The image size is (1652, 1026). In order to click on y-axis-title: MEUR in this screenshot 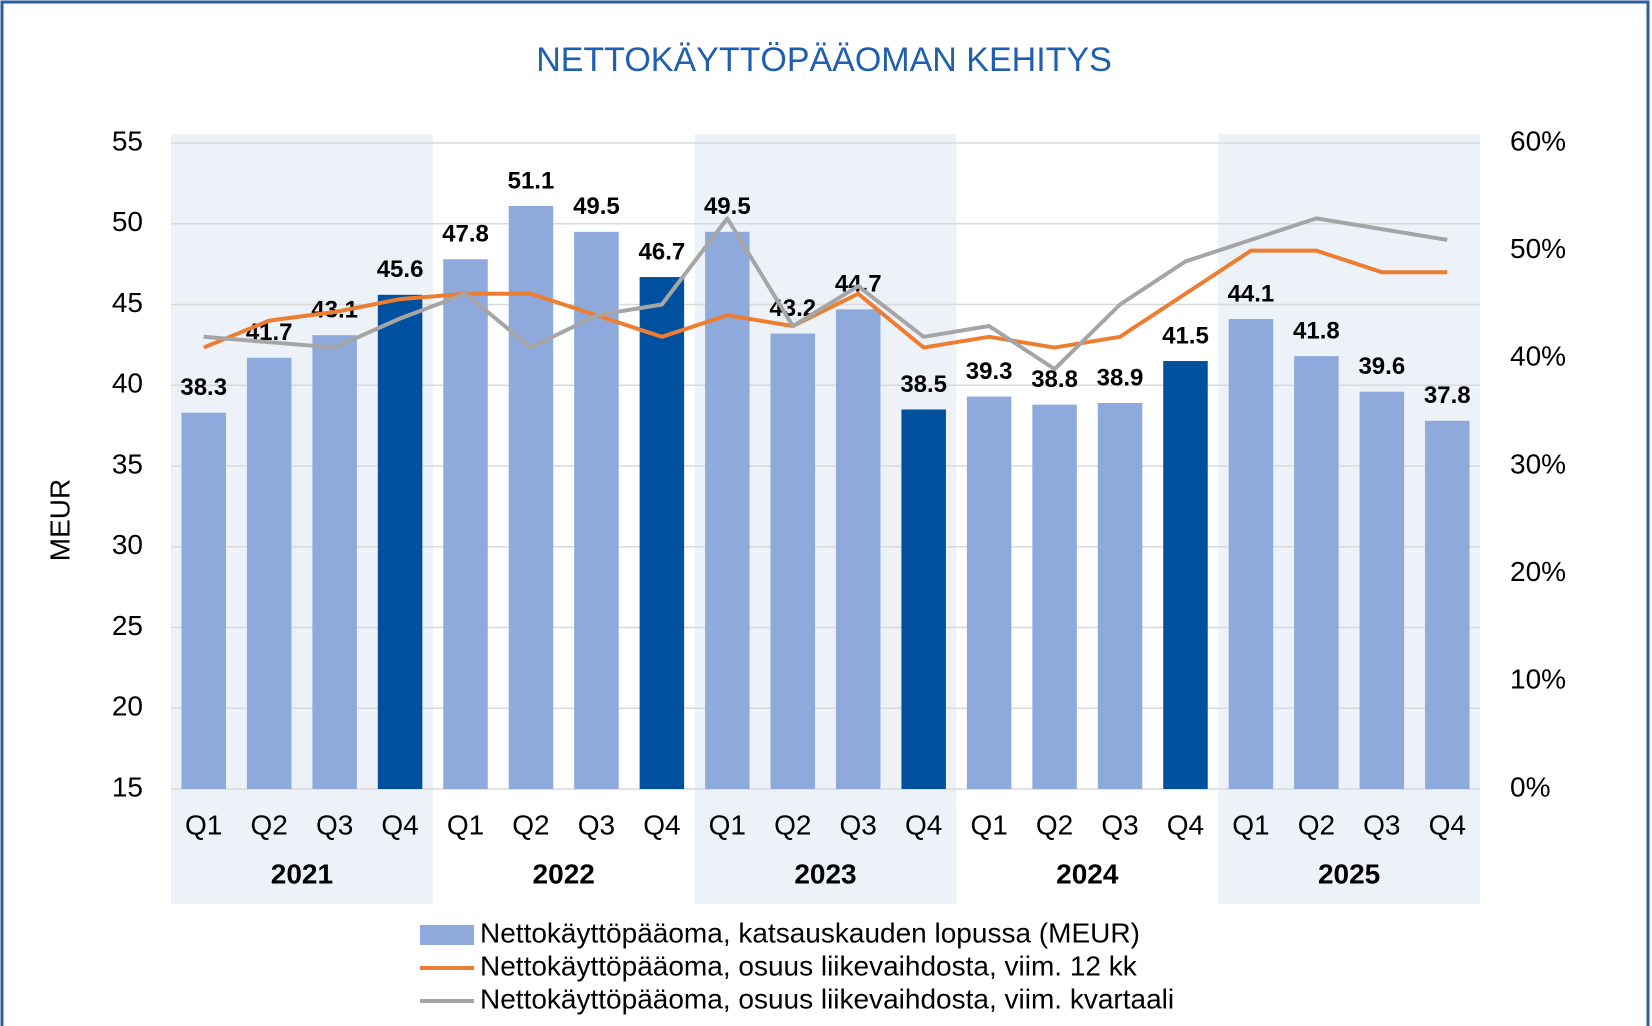, I will do `click(59, 520)`.